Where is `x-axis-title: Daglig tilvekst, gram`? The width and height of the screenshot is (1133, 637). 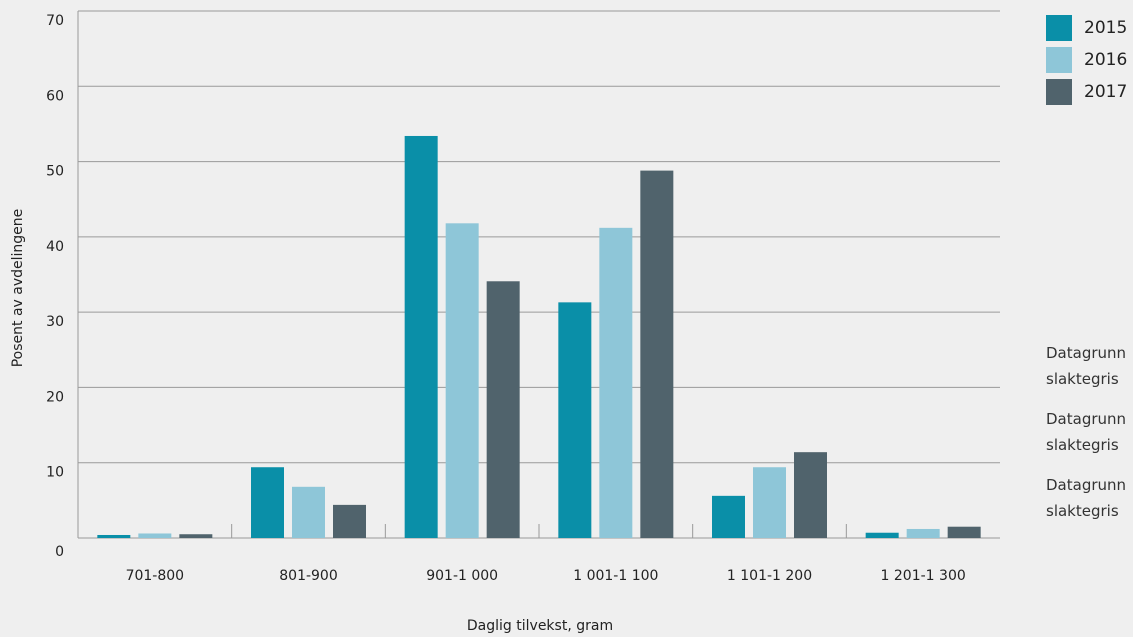 x-axis-title: Daglig tilvekst, gram is located at coordinates (540, 626).